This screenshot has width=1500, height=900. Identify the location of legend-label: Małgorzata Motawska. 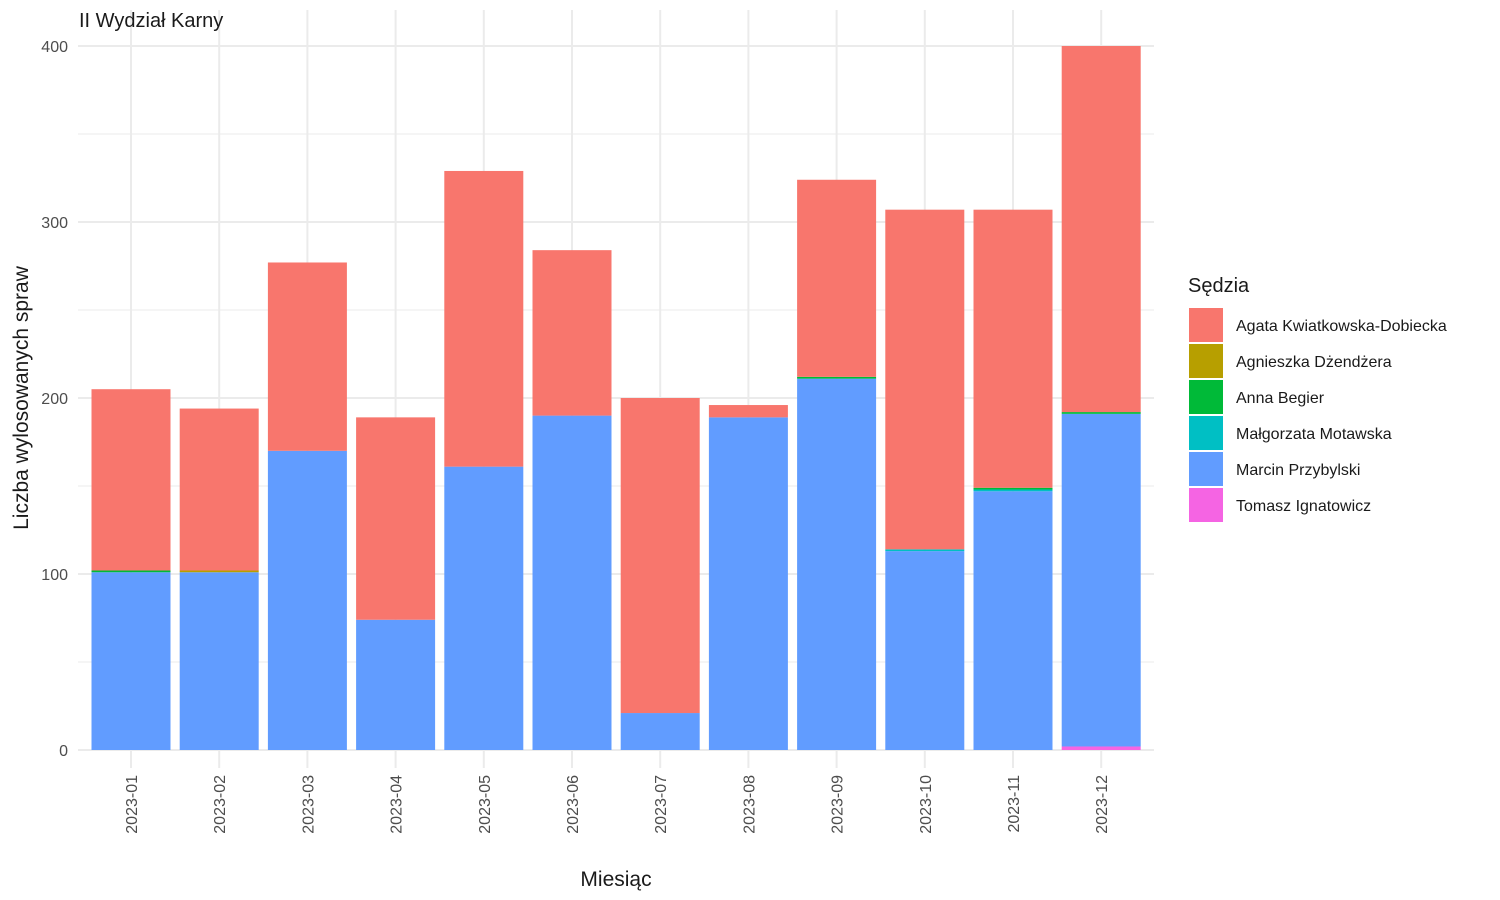
(1314, 434).